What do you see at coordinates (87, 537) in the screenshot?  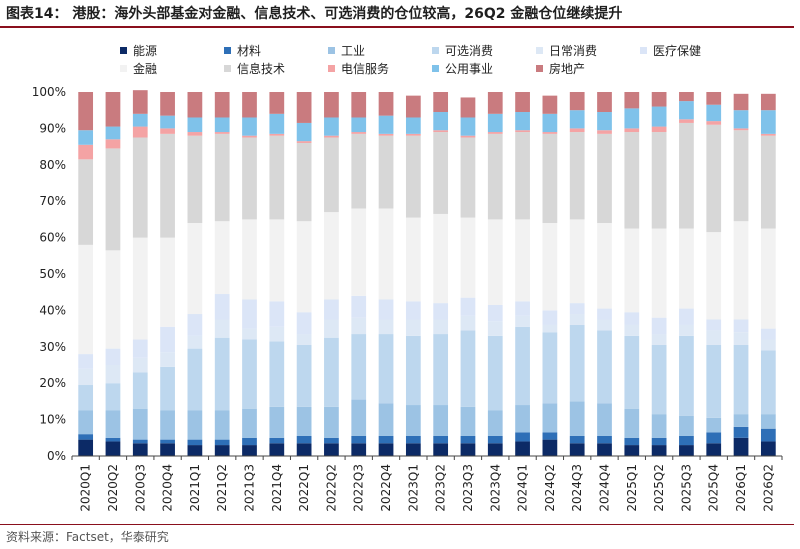 I see `source-note: 资料来源：Factset，华泰研究` at bounding box center [87, 537].